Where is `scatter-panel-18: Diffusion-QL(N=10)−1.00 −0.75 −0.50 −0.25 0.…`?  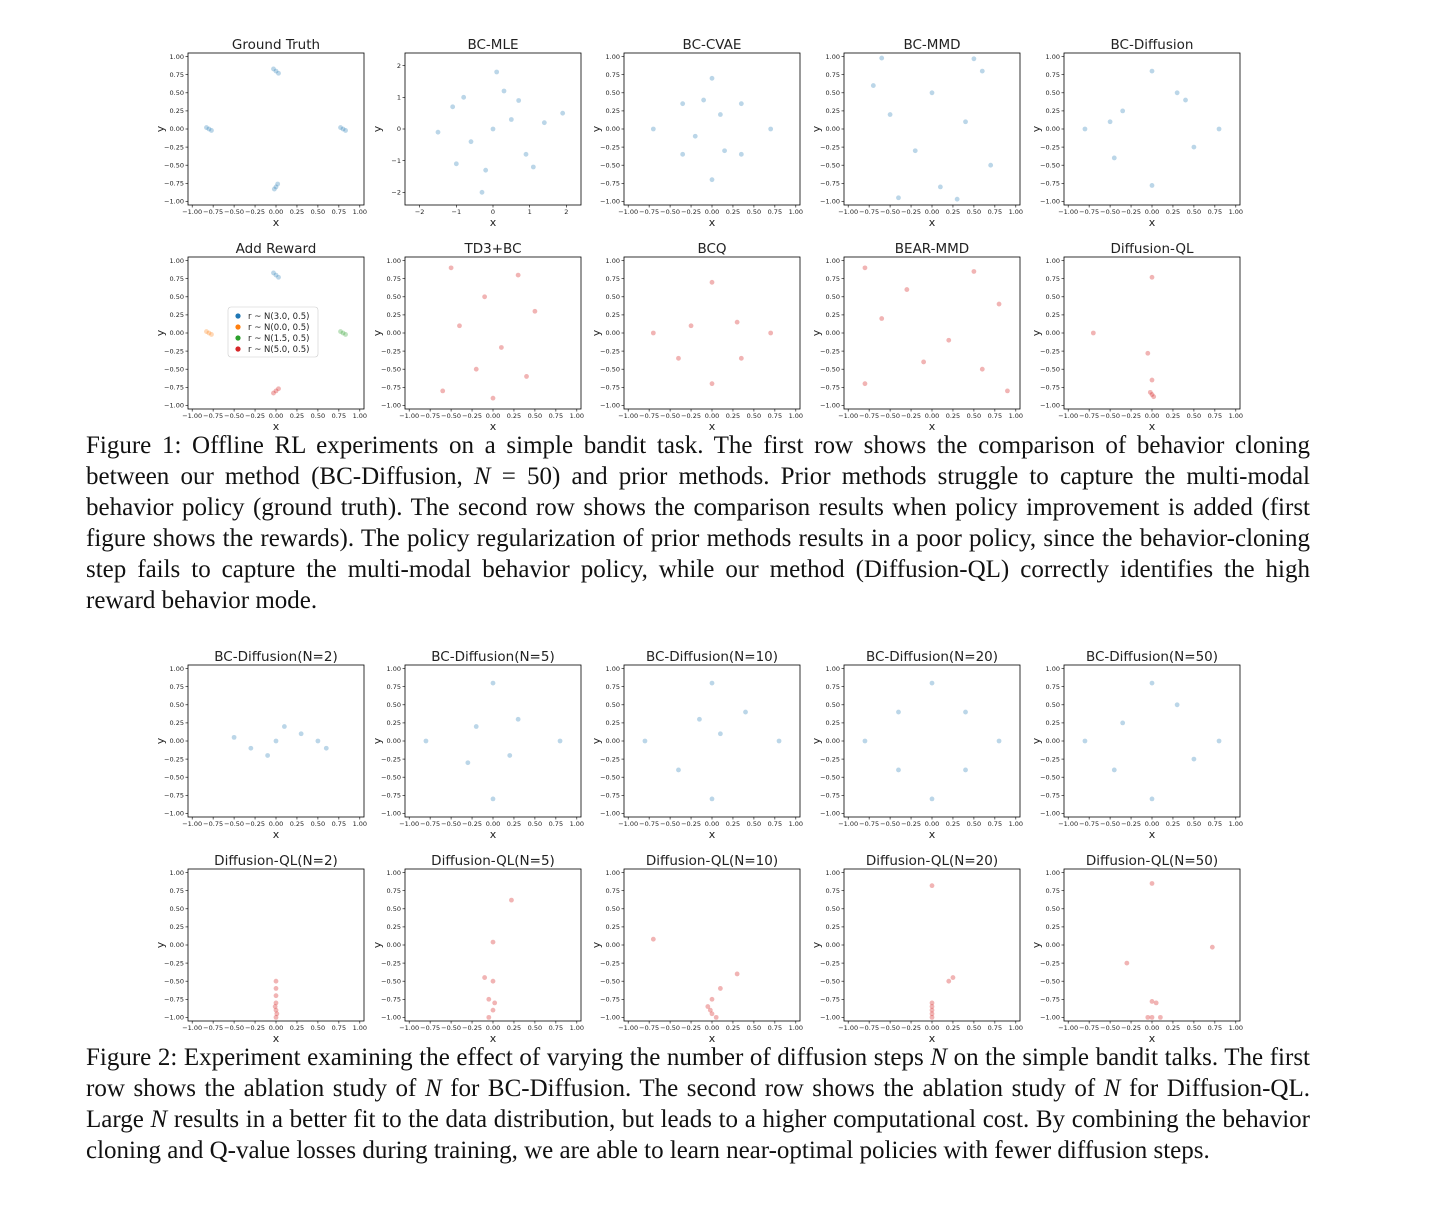 scatter-panel-18: Diffusion-QL(N=10)−1.00 −0.75 −0.50 −0.25 0.… is located at coordinates (696, 949).